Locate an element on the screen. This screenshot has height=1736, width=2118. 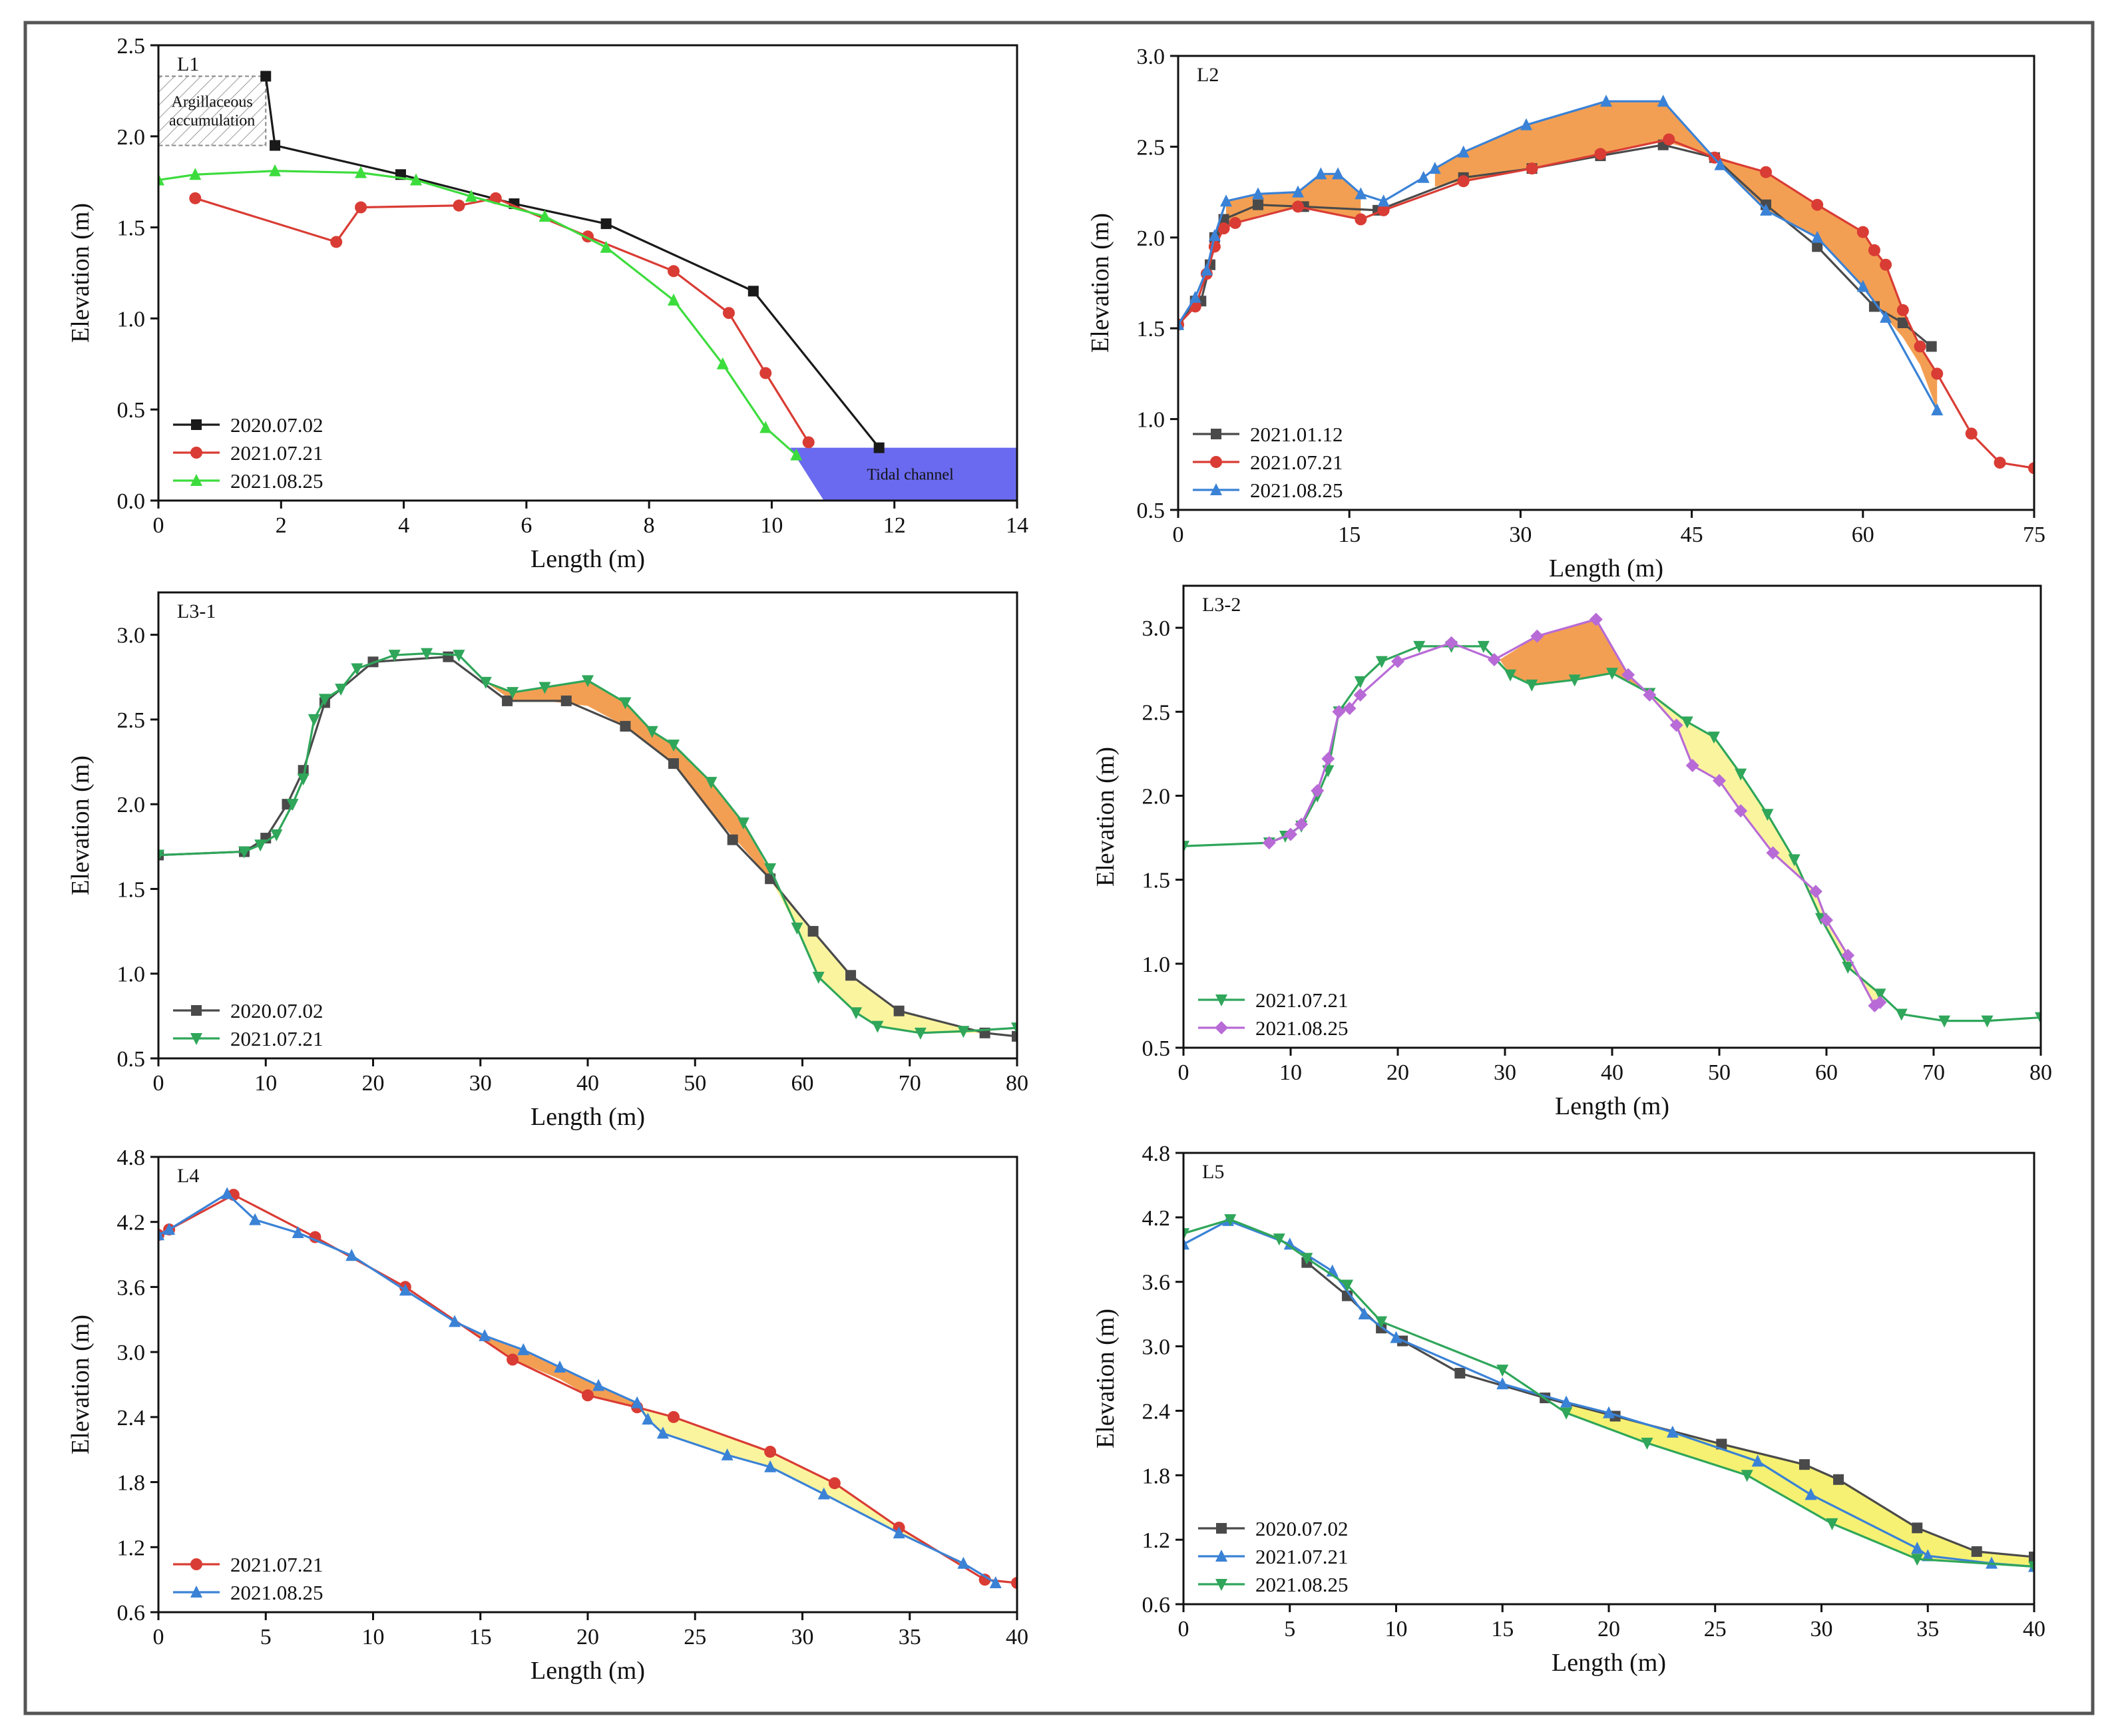
y-tick-label: 1.5 is located at coordinates (132, 890).